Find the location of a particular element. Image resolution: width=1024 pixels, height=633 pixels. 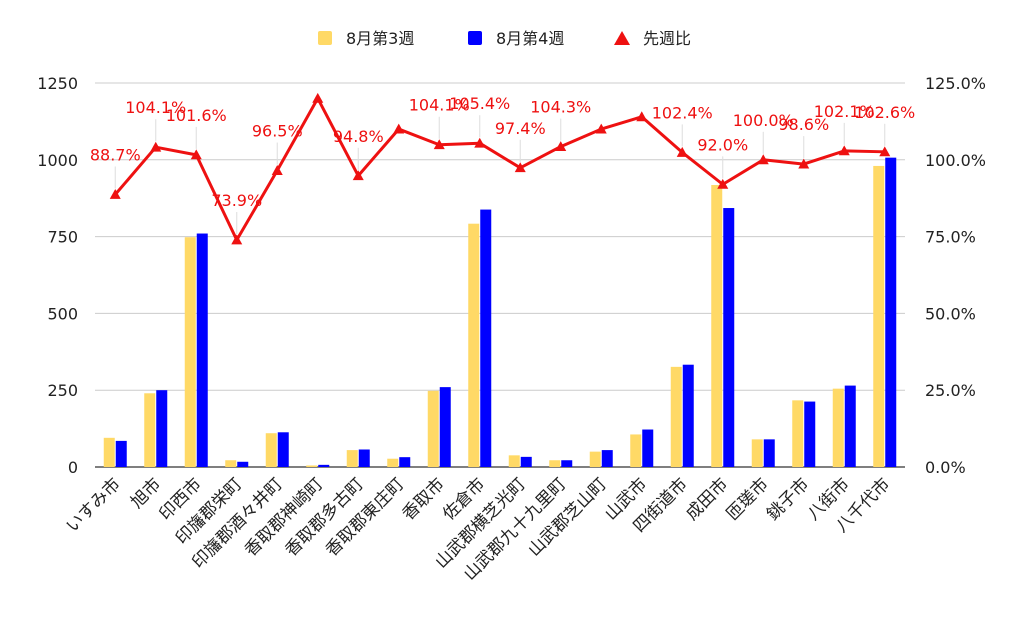

y-left-tick-label: 500 is located at coordinates (62, 313).